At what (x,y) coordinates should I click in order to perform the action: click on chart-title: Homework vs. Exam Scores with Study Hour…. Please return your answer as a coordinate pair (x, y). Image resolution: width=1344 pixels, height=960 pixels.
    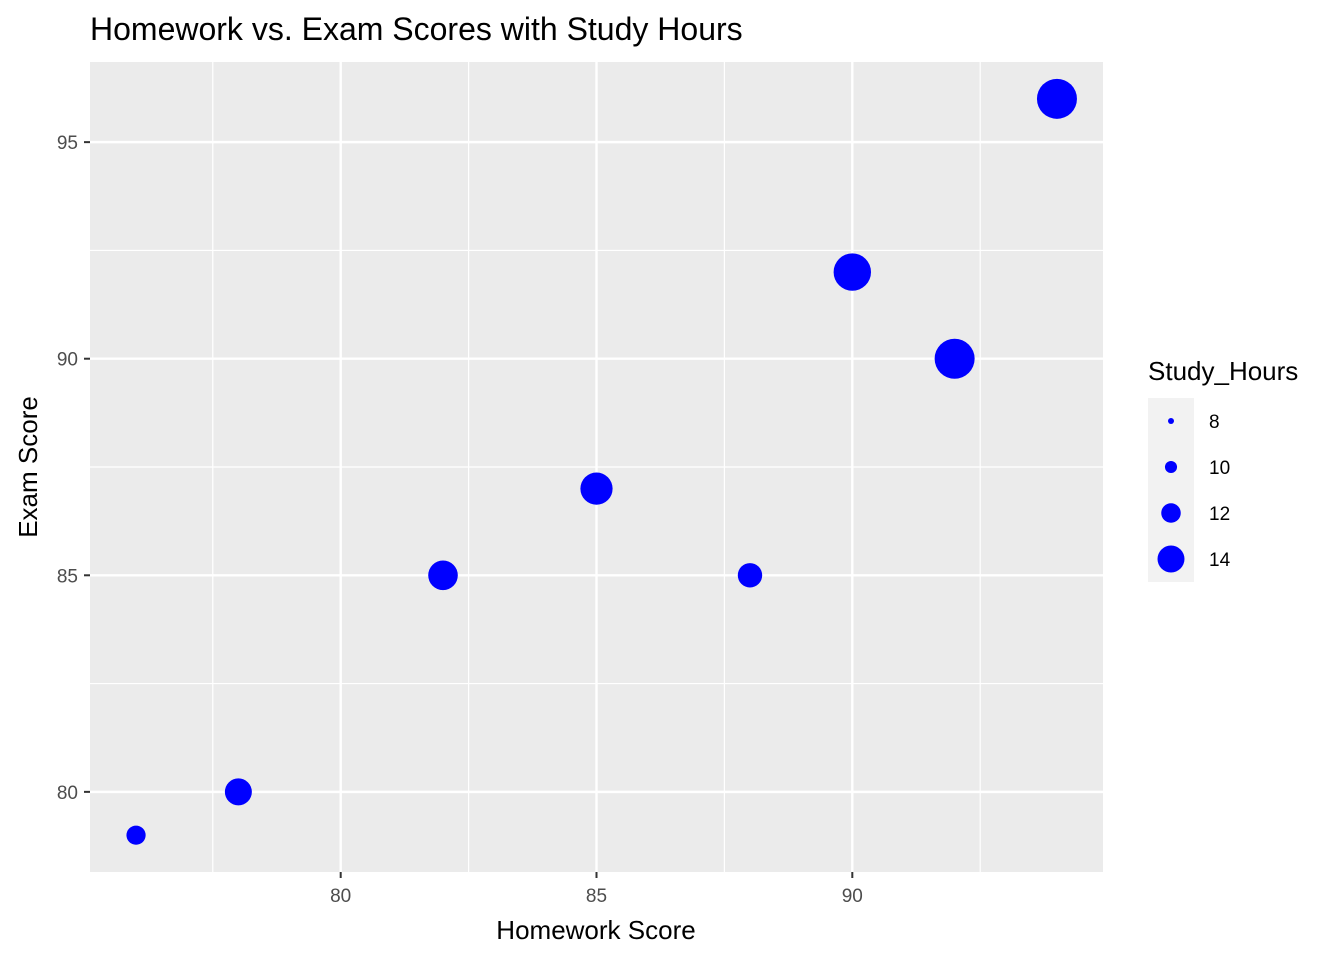
    Looking at the image, I should click on (416, 29).